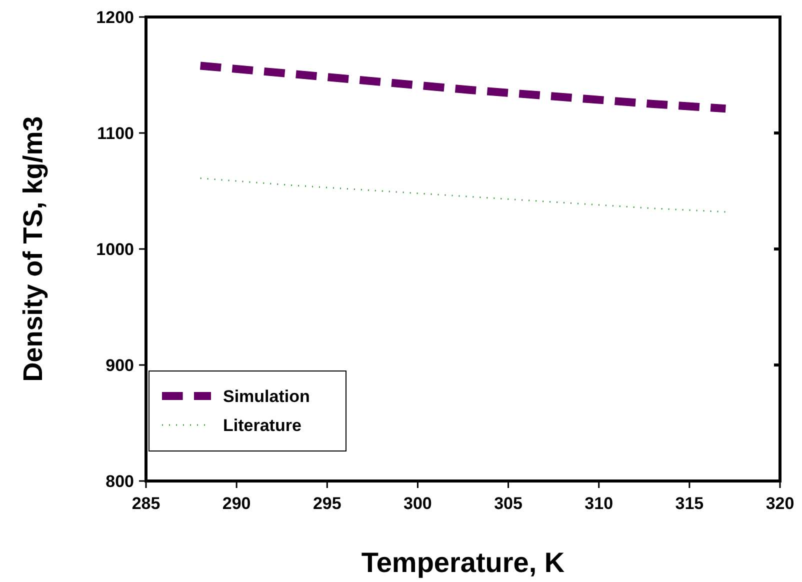 This screenshot has width=802, height=582. Describe the element at coordinates (120, 365) in the screenshot. I see `y-tick-label: 900` at that location.